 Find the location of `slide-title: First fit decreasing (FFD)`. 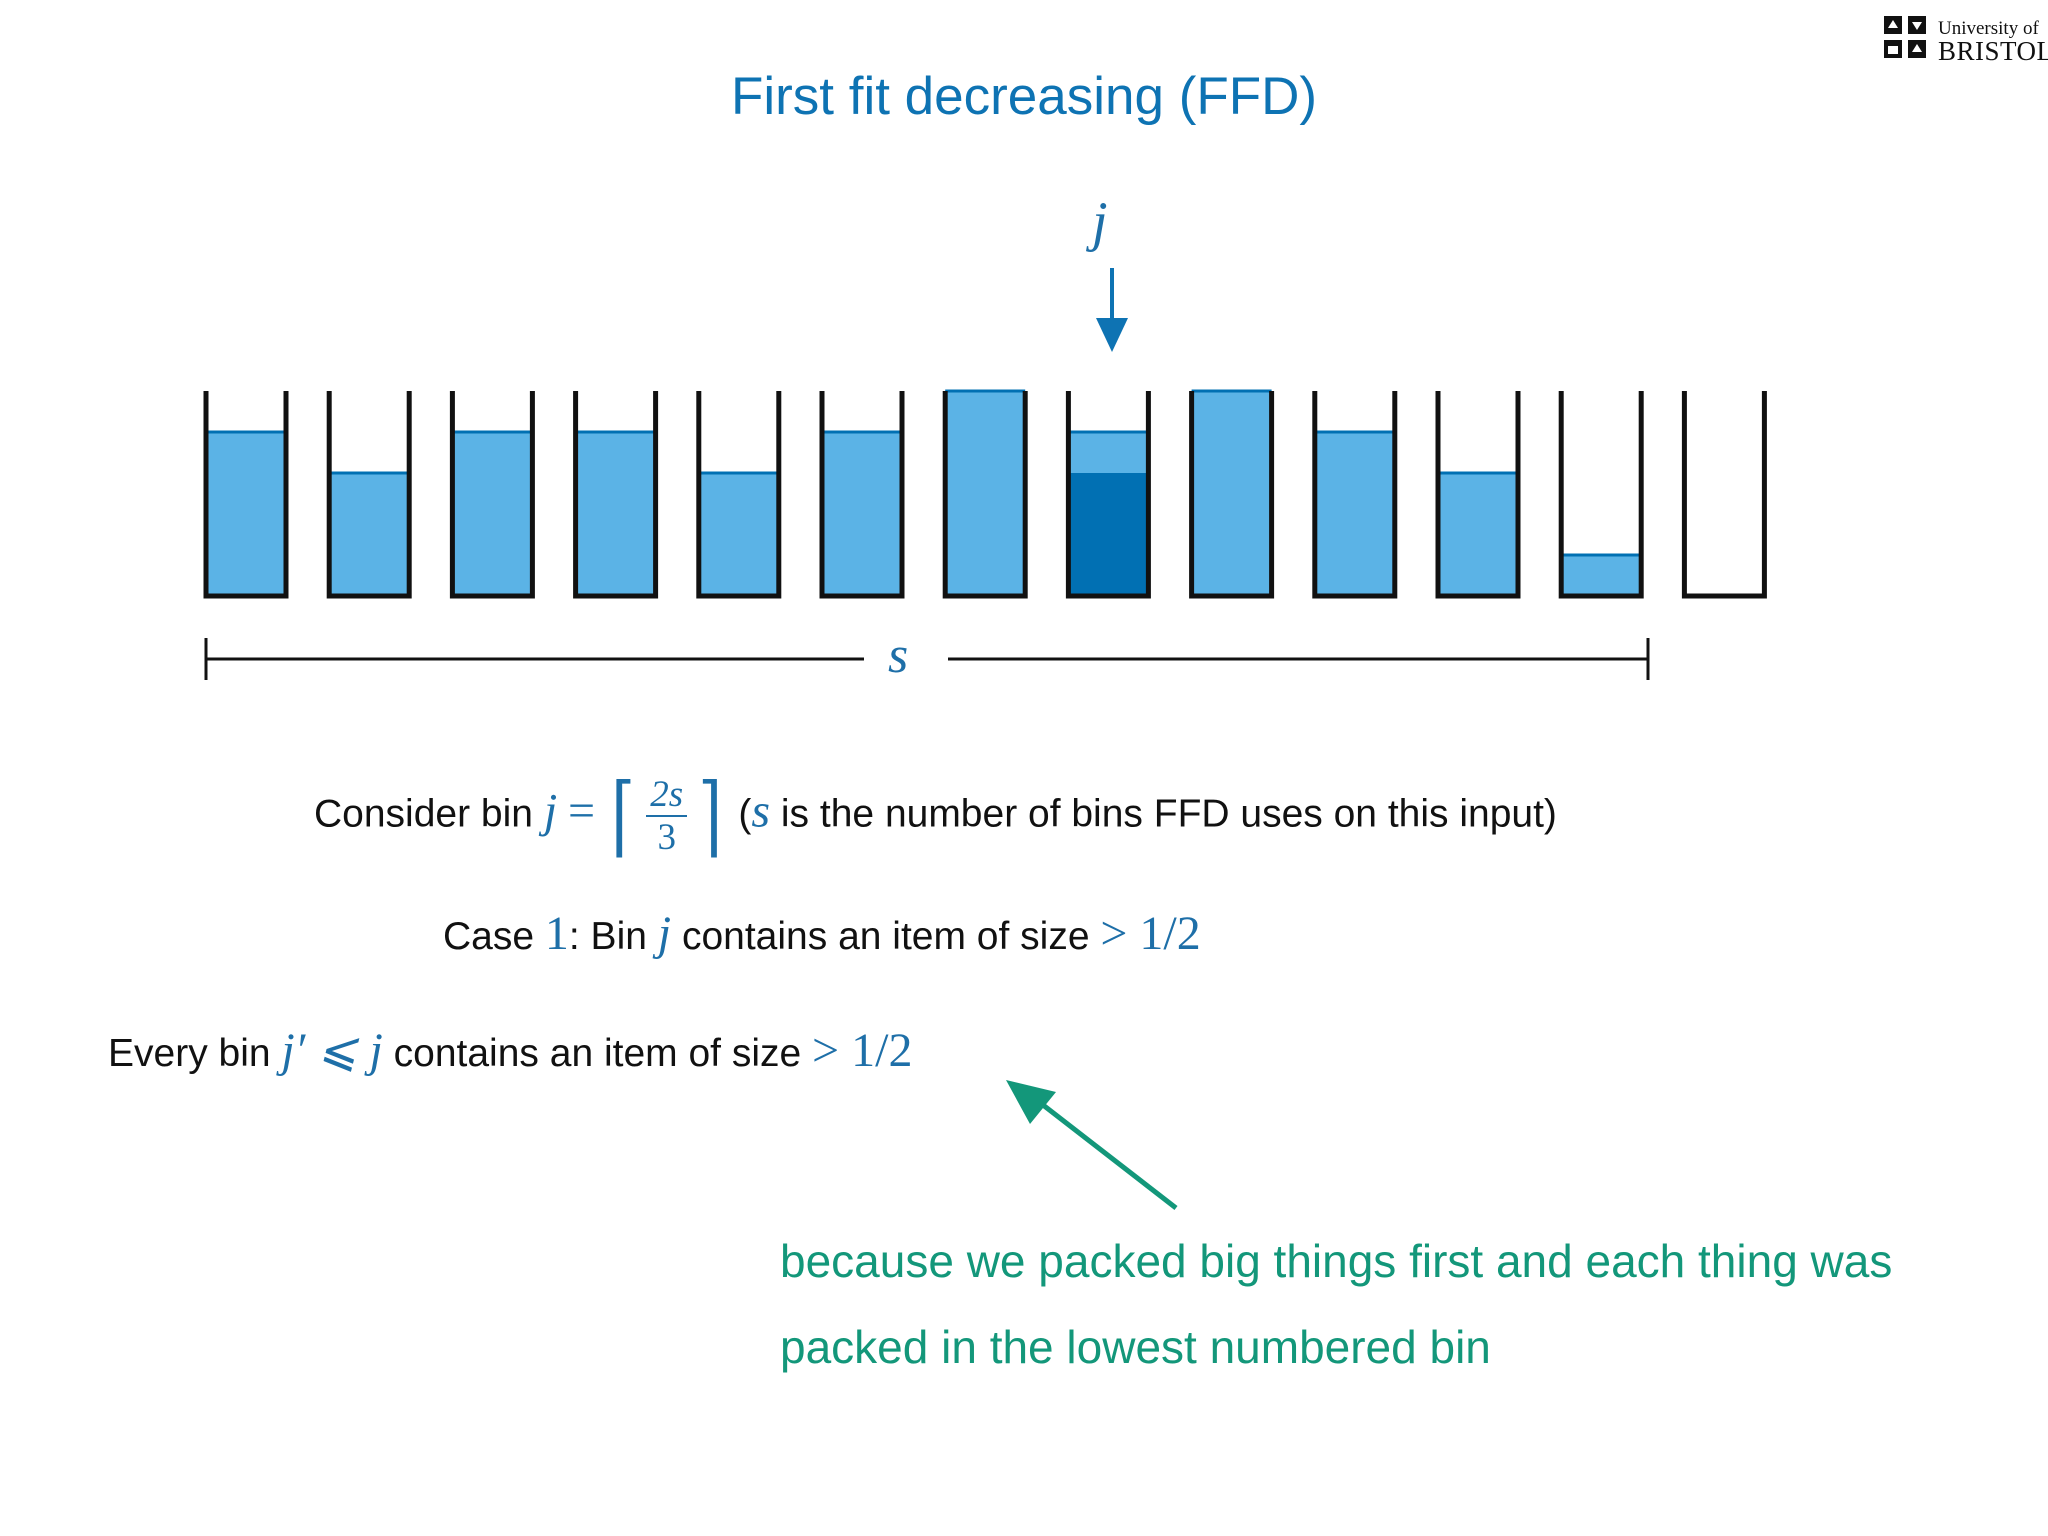

slide-title: First fit decreasing (FFD) is located at coordinates (1024, 96).